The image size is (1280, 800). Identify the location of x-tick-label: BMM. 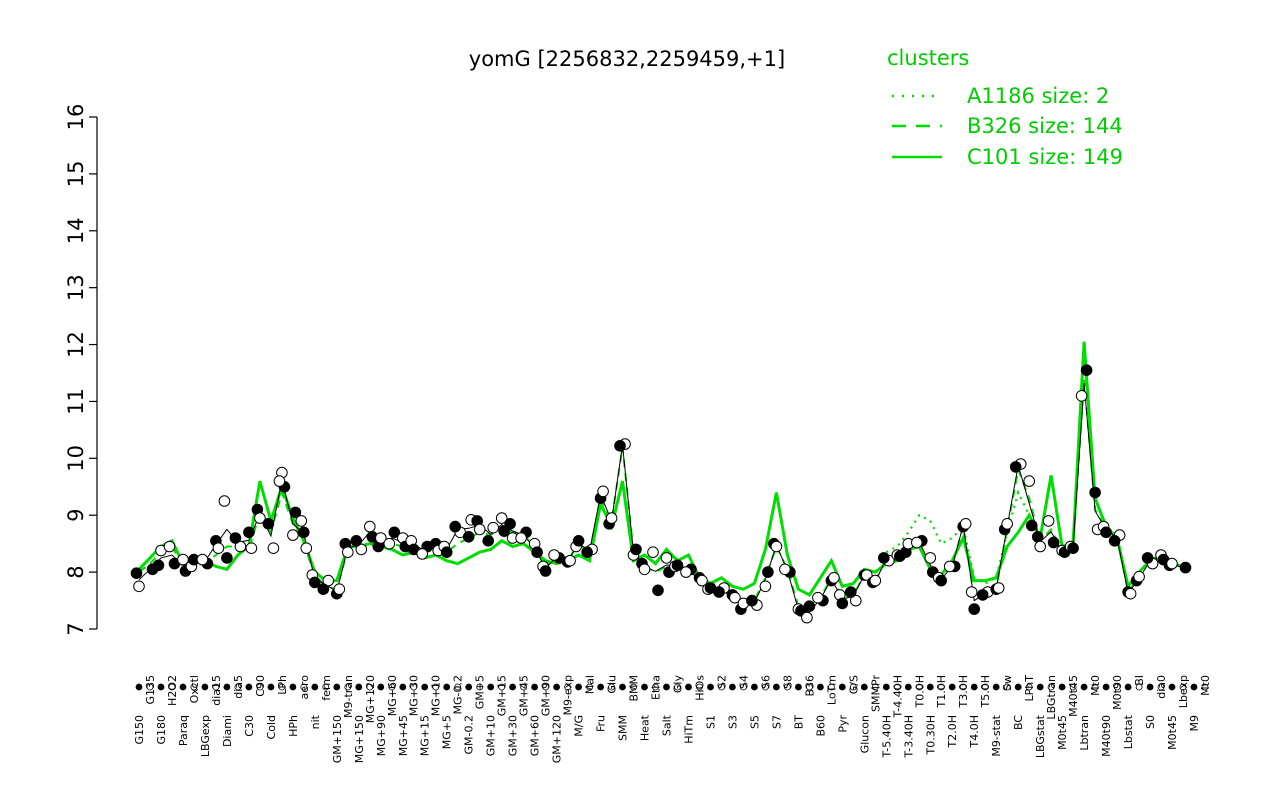
(634, 688).